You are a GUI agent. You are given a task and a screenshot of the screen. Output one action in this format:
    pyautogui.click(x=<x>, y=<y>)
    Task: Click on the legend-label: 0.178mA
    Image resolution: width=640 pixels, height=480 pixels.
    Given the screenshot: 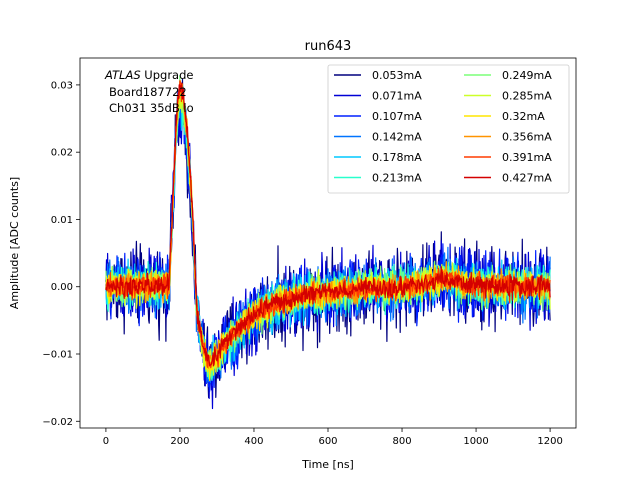 What is the action you would take?
    pyautogui.click(x=397, y=157)
    